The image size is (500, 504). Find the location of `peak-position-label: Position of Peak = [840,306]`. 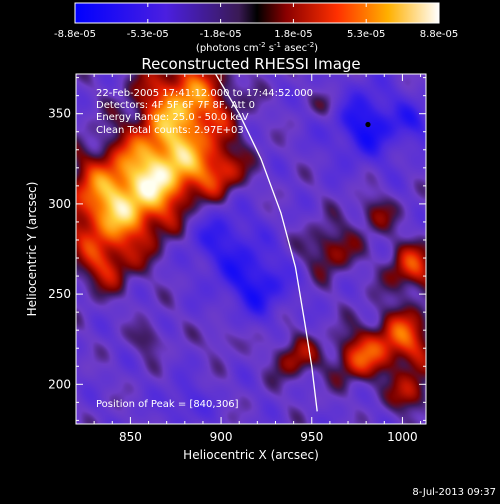

peak-position-label: Position of Peak = [840,306] is located at coordinates (167, 404).